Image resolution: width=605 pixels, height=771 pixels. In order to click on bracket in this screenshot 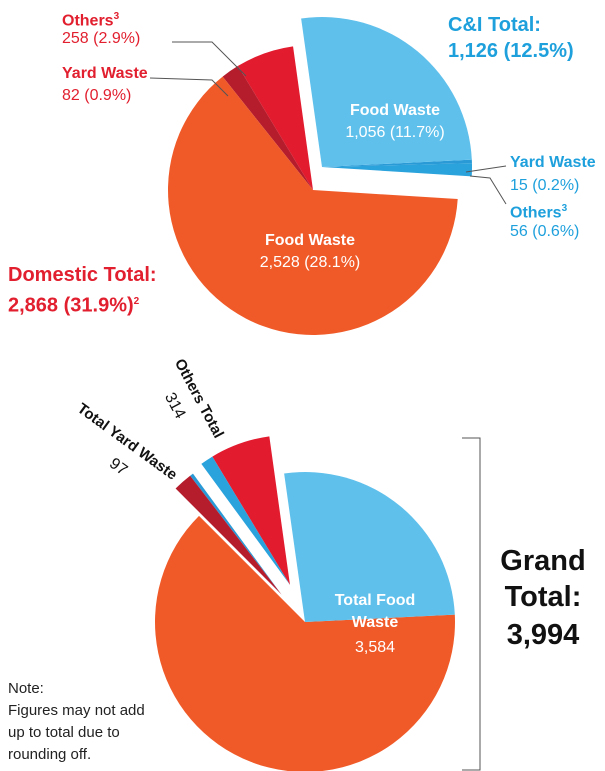, I will do `click(471, 604)`.